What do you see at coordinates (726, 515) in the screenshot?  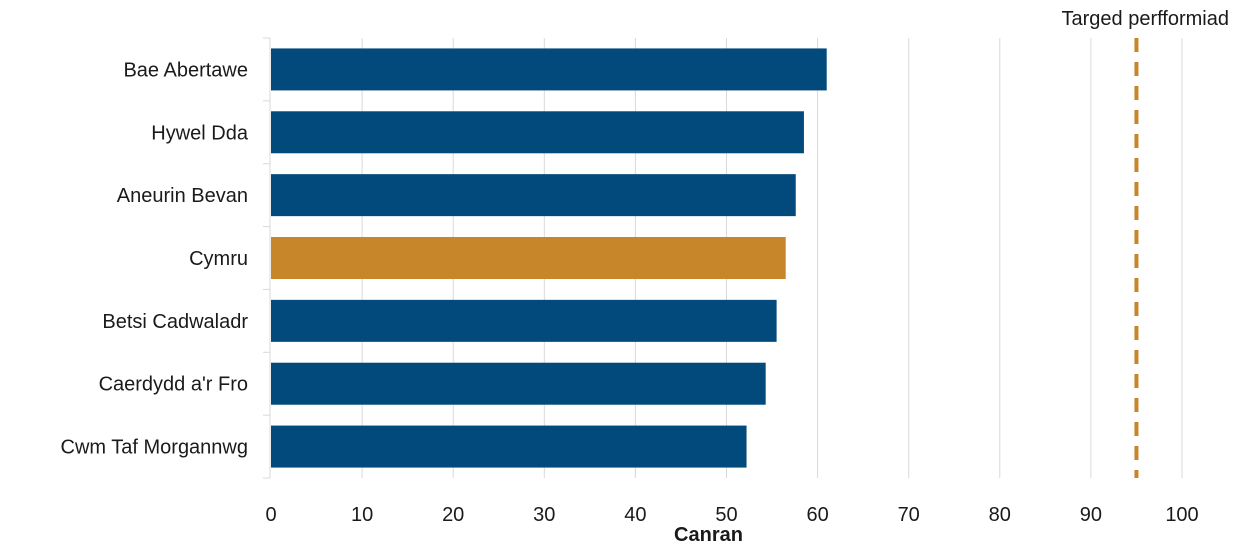 I see `x-tick-label: 50` at bounding box center [726, 515].